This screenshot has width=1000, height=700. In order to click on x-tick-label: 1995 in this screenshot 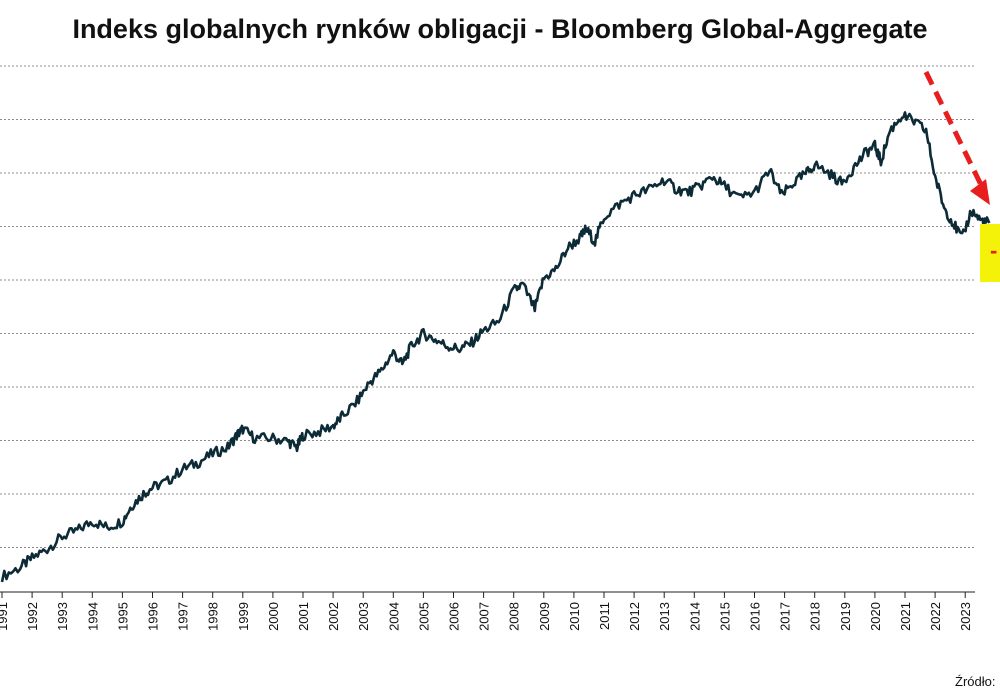, I will do `click(122, 616)`.